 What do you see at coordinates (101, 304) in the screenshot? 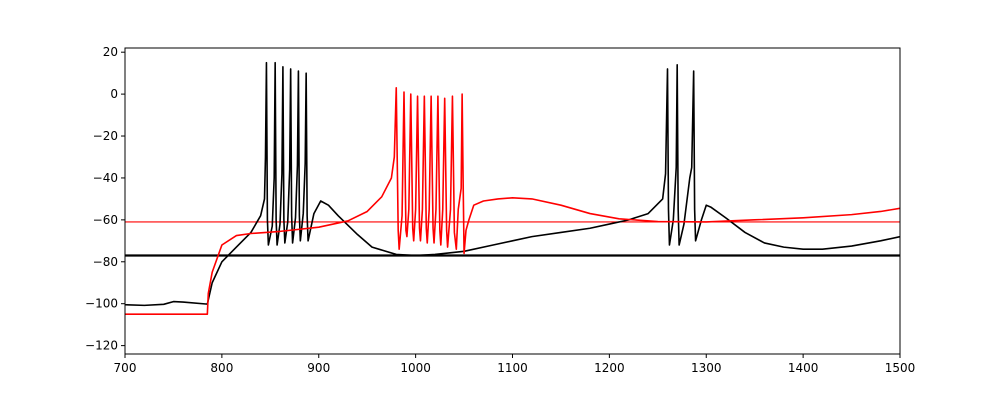
I see `y-tick-label: −100` at bounding box center [101, 304].